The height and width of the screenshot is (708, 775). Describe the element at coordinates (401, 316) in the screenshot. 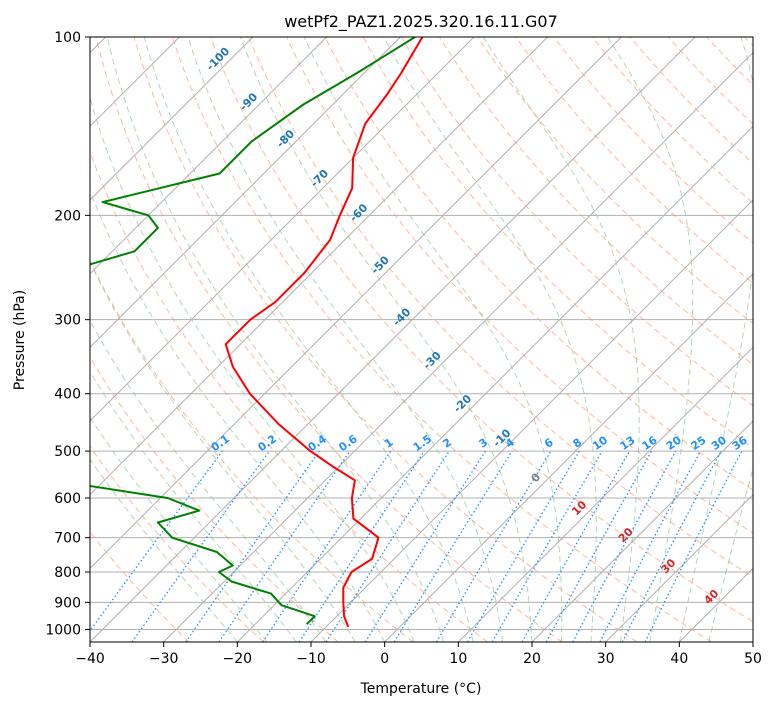

I see `isotherm-label: -40` at that location.